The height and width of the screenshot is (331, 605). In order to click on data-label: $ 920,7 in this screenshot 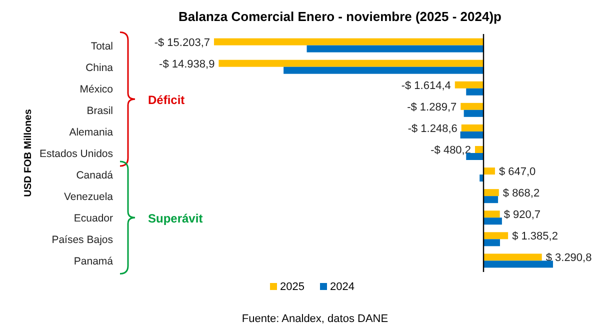, I will do `click(522, 215)`.